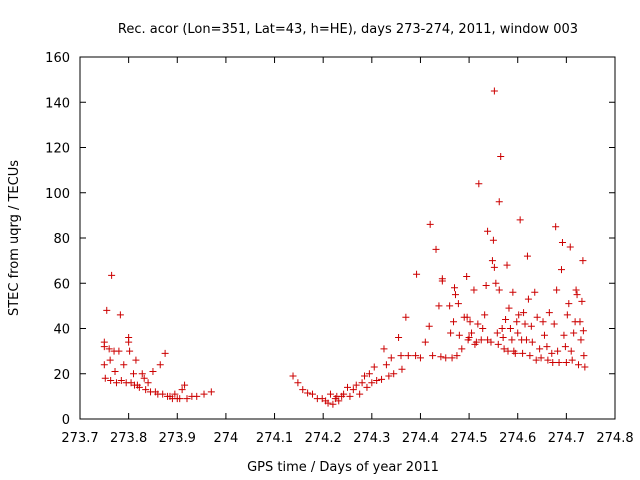 The height and width of the screenshot is (480, 640). I want to click on y-tick-label: 100, so click(57, 194).